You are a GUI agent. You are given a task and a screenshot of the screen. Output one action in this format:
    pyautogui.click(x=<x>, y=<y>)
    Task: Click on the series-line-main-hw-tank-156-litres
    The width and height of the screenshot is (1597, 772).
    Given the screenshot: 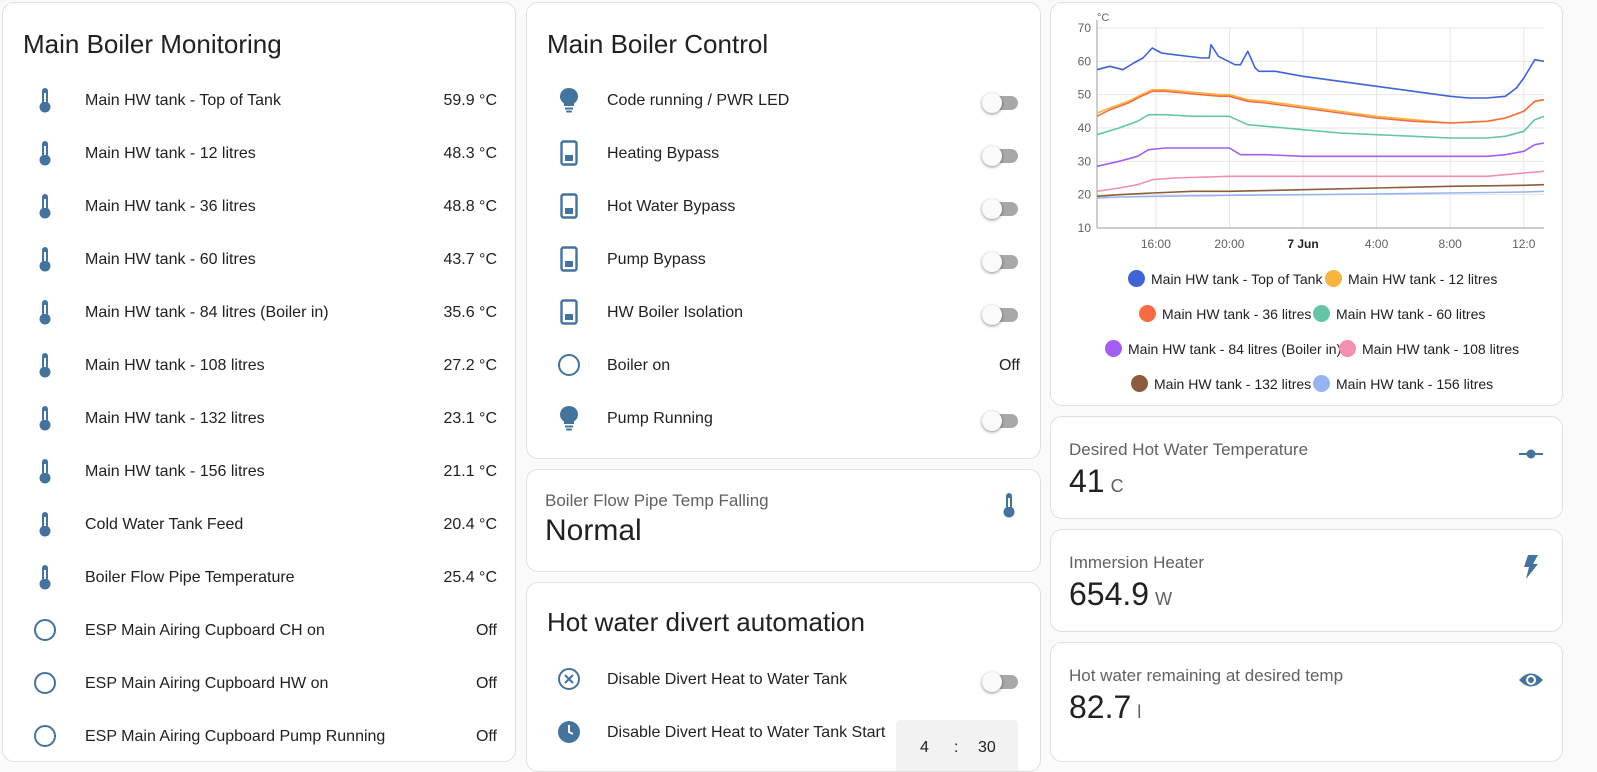 What is the action you would take?
    pyautogui.click(x=1320, y=194)
    